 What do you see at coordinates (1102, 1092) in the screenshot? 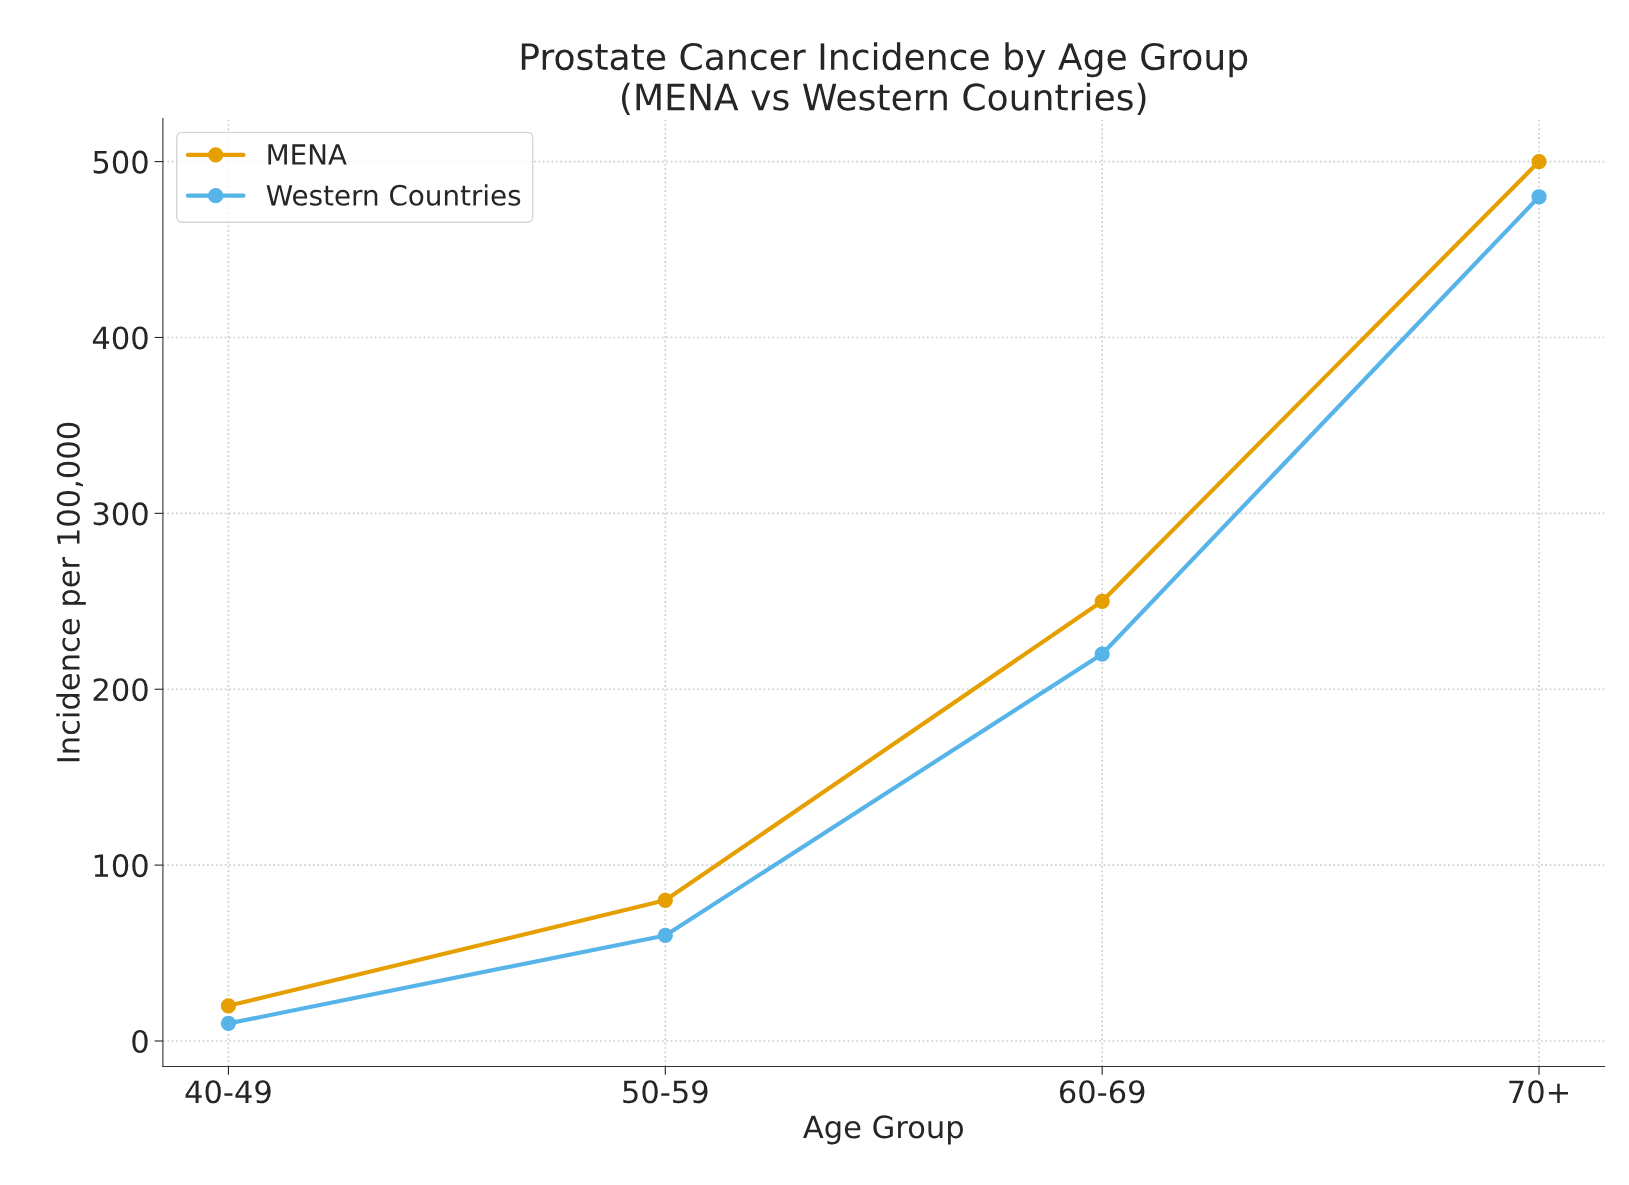
I see `x-tick-label: 60-69` at bounding box center [1102, 1092].